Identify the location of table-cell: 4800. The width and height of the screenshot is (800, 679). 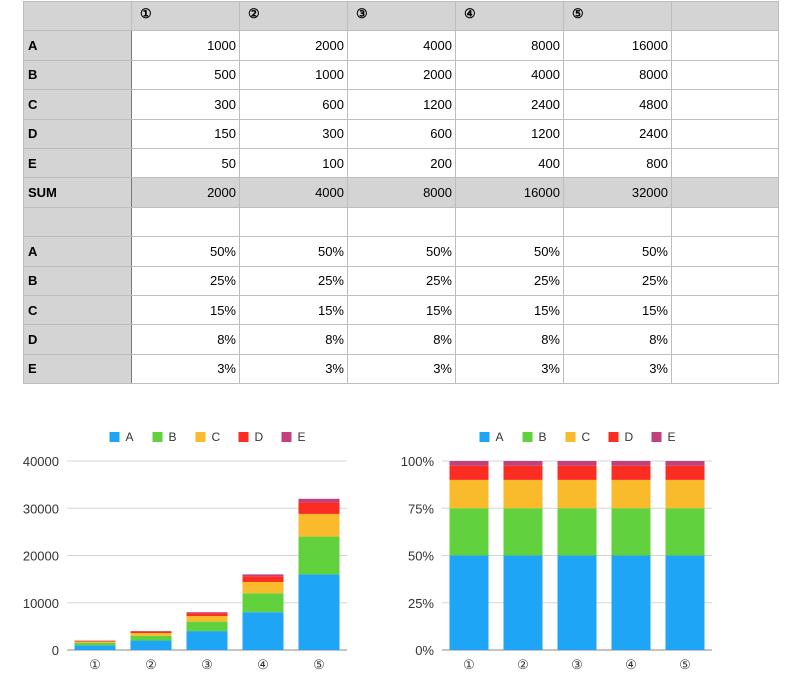
(617, 104).